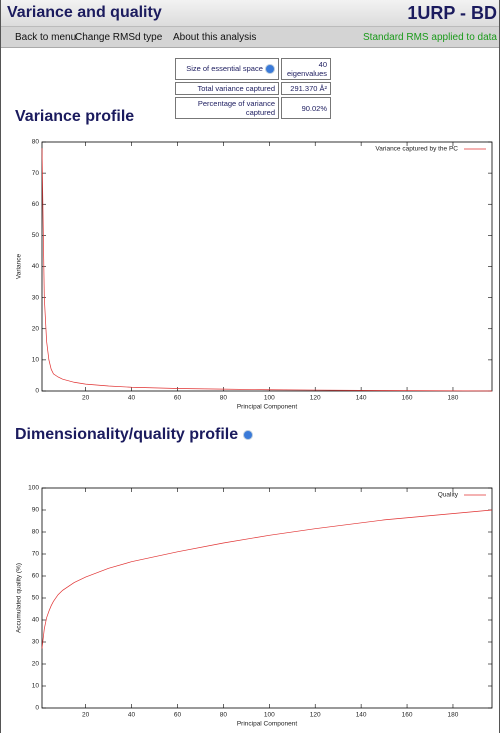 This screenshot has width=500, height=733. What do you see at coordinates (306, 88) in the screenshot?
I see `summary-value: 291.370 Å²` at bounding box center [306, 88].